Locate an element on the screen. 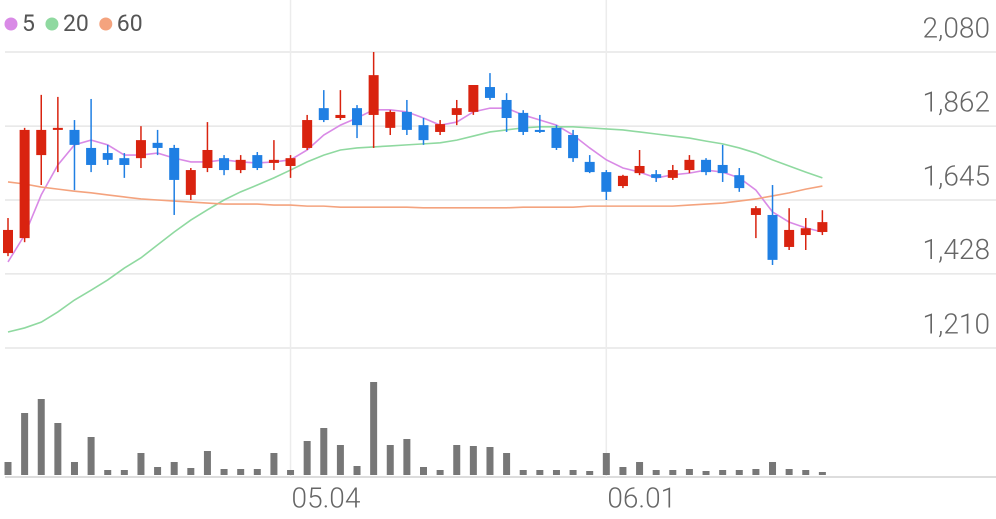 The image size is (996, 519). y-tick-label: 1,428 is located at coordinates (957, 249).